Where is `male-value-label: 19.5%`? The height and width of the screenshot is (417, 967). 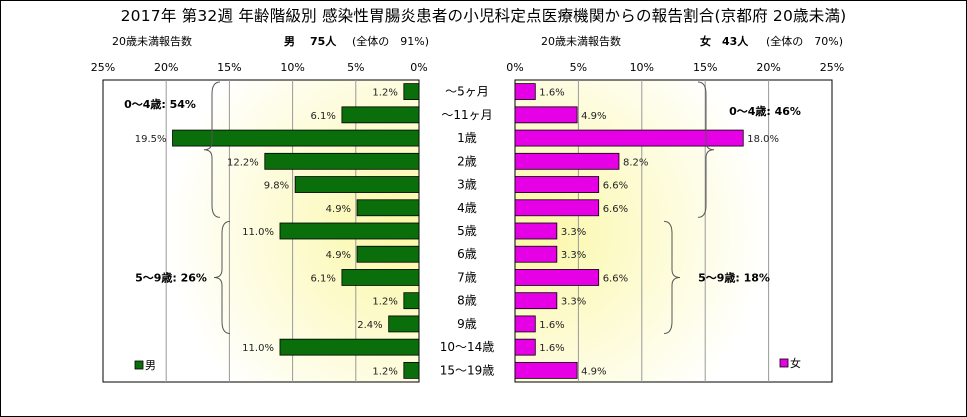 male-value-label: 19.5% is located at coordinates (151, 139).